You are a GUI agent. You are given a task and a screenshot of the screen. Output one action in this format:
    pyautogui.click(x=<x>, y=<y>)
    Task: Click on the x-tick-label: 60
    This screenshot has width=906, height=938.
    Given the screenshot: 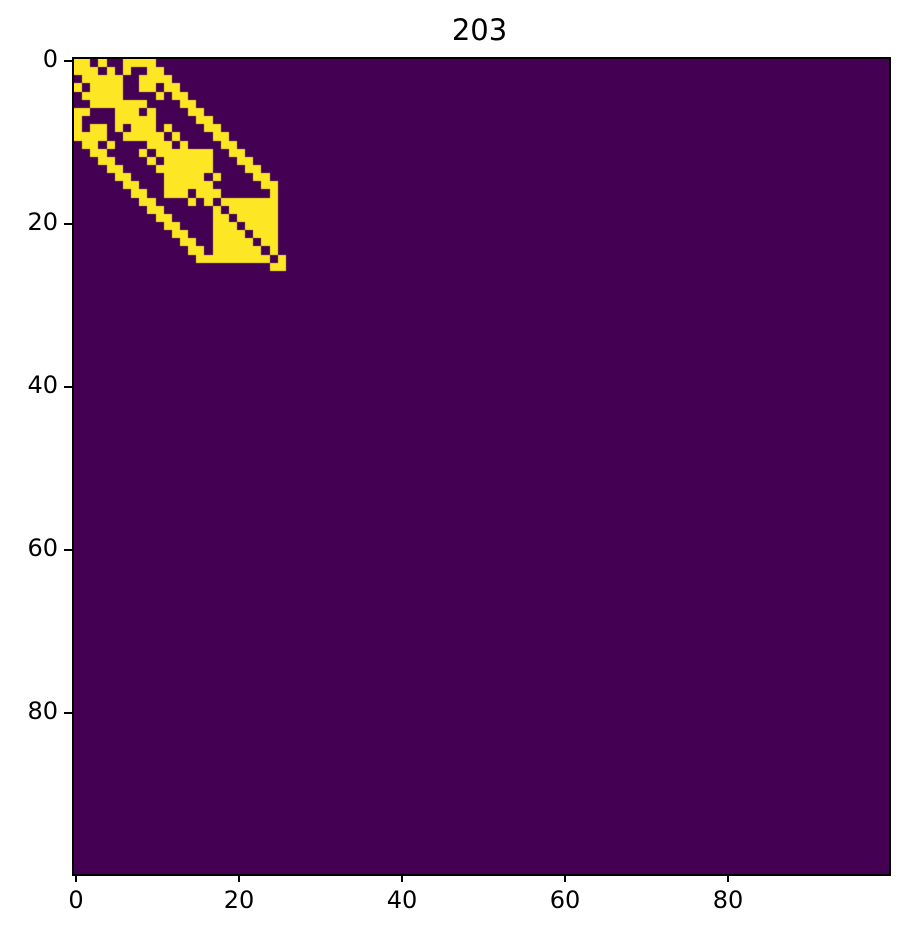 What is the action you would take?
    pyautogui.click(x=565, y=900)
    